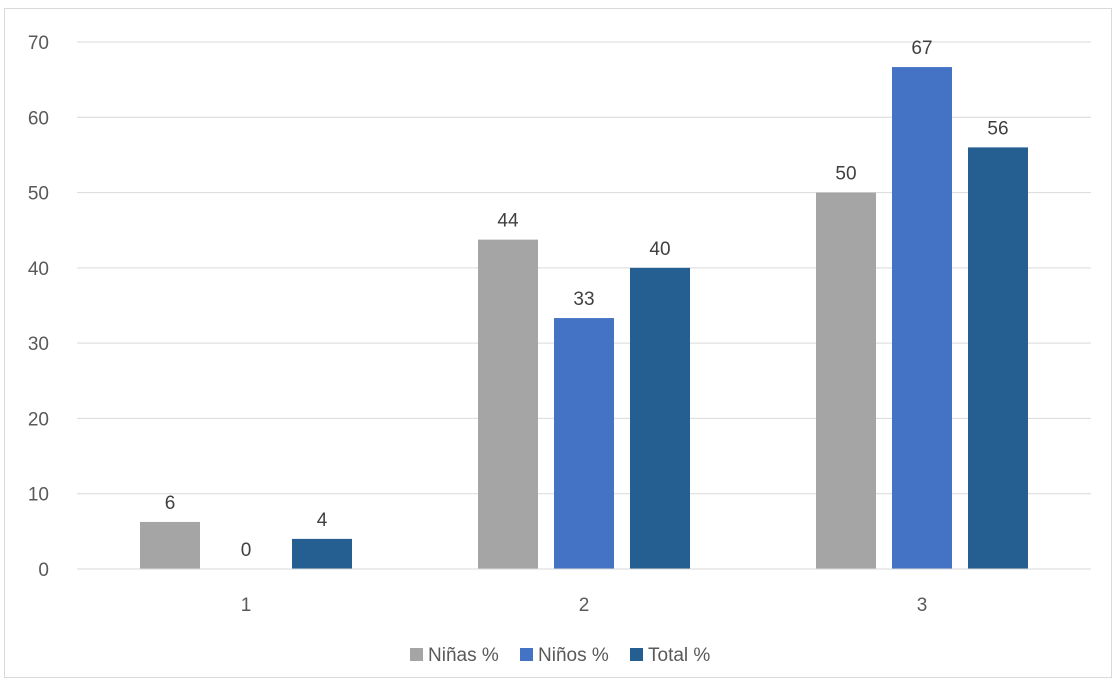  What do you see at coordinates (38, 43) in the screenshot?
I see `y-tick-label: 70` at bounding box center [38, 43].